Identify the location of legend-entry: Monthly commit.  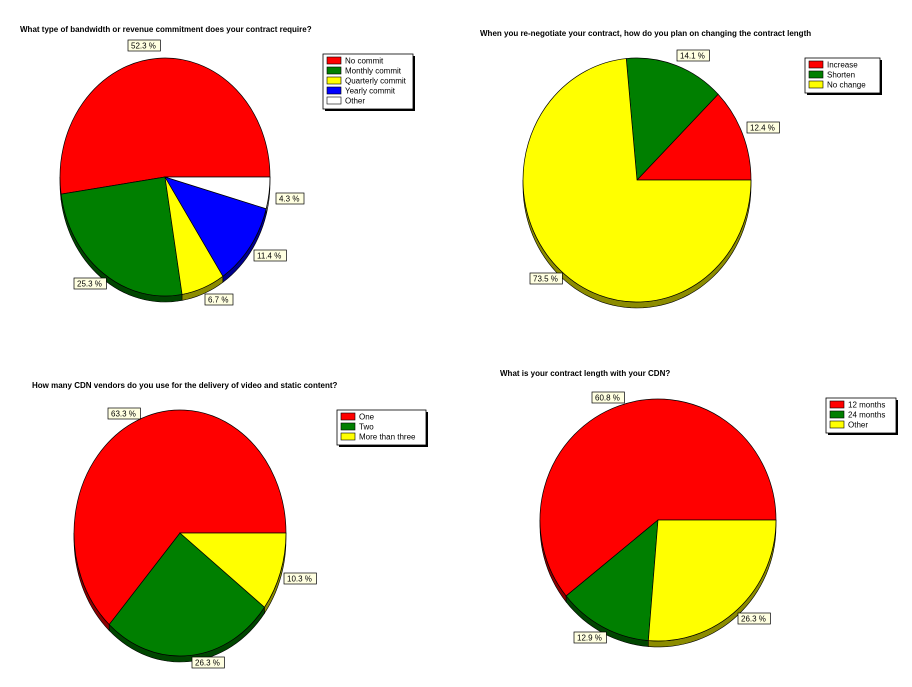
(373, 71).